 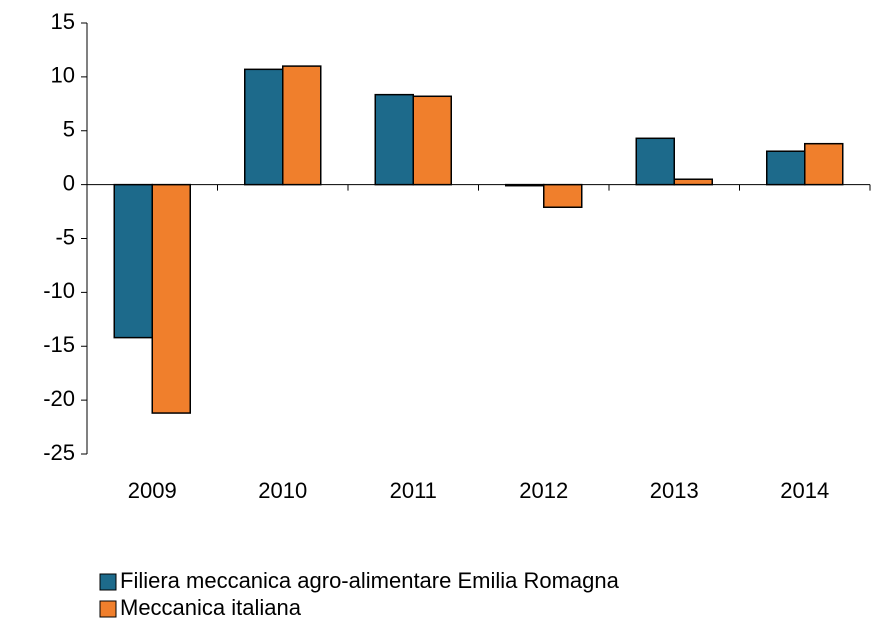 I want to click on y-tick-label: -5, so click(x=65, y=236).